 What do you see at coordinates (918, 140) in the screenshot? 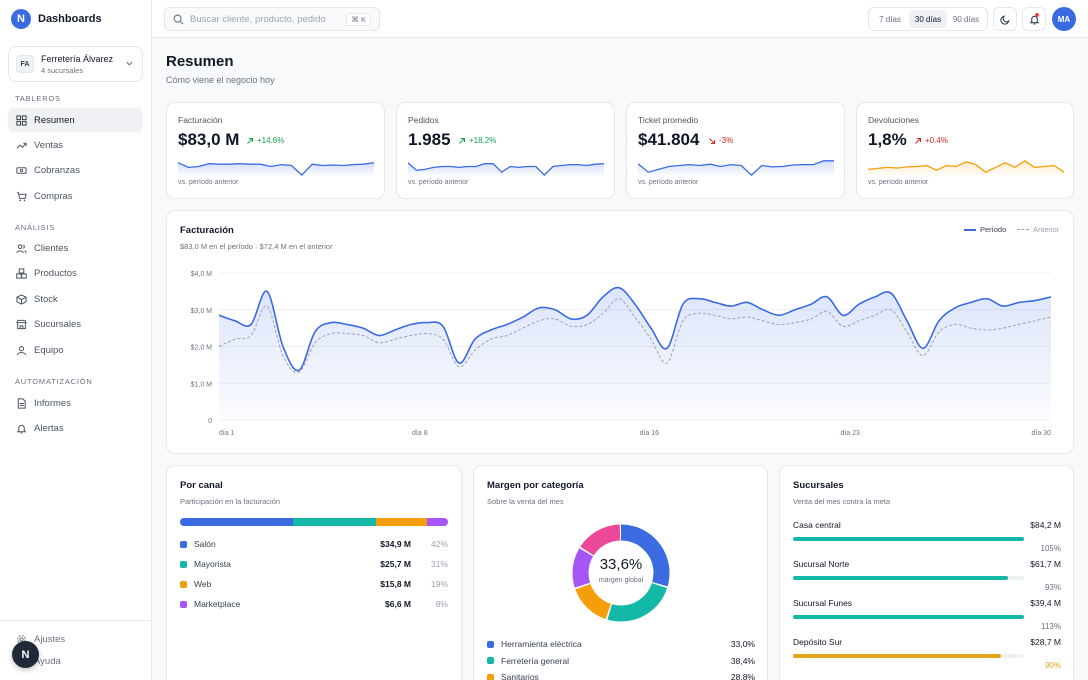
I see `arrow-up-right-icon` at bounding box center [918, 140].